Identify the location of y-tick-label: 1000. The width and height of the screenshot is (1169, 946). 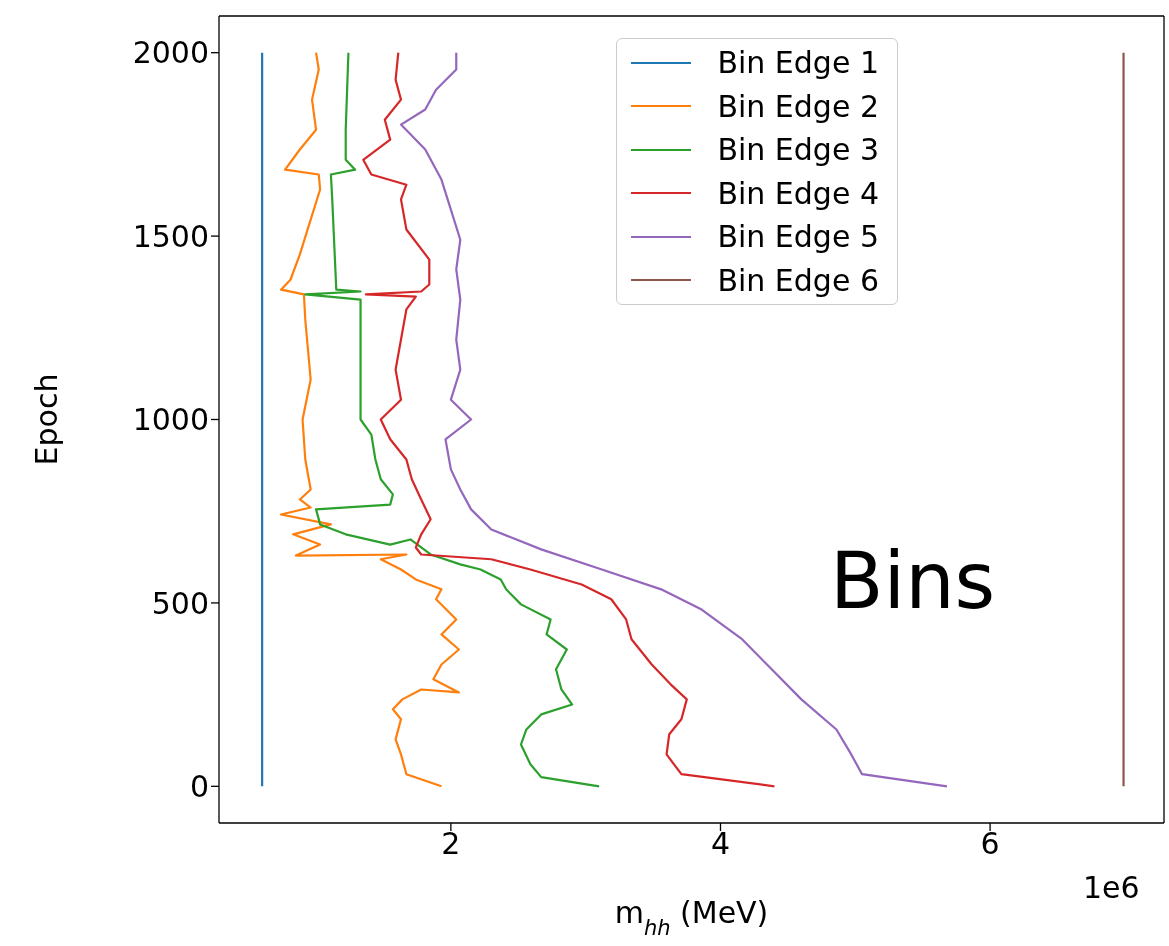
(170, 420).